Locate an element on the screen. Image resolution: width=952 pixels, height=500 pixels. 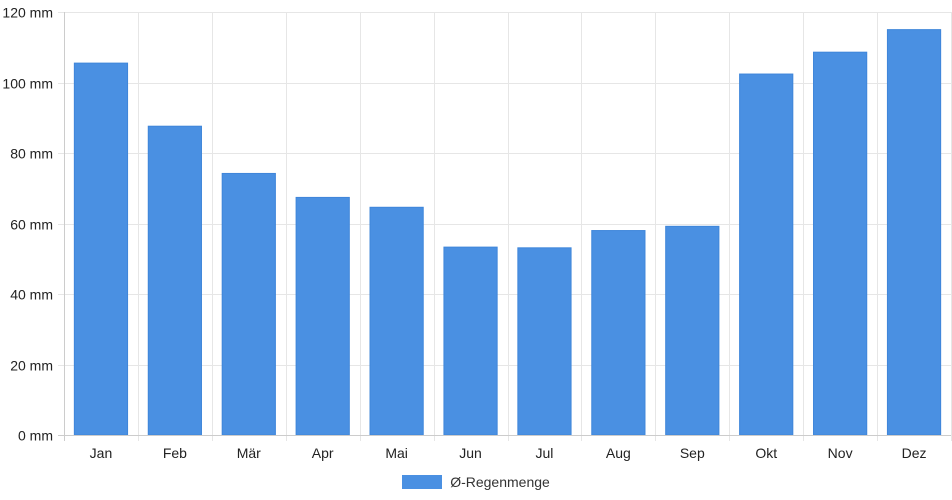
x-tick-label: Nov is located at coordinates (840, 453).